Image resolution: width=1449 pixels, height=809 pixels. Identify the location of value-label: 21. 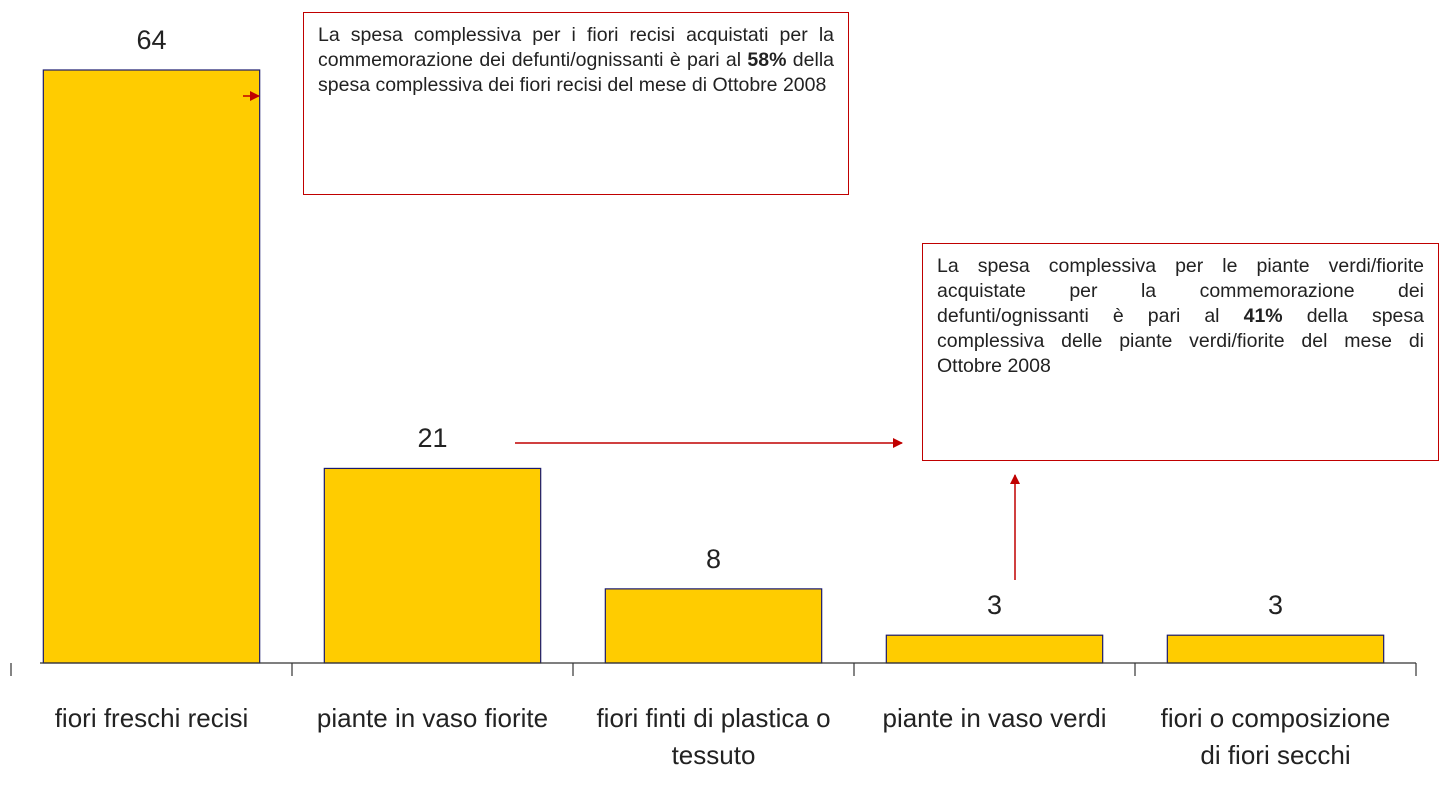
(432, 438).